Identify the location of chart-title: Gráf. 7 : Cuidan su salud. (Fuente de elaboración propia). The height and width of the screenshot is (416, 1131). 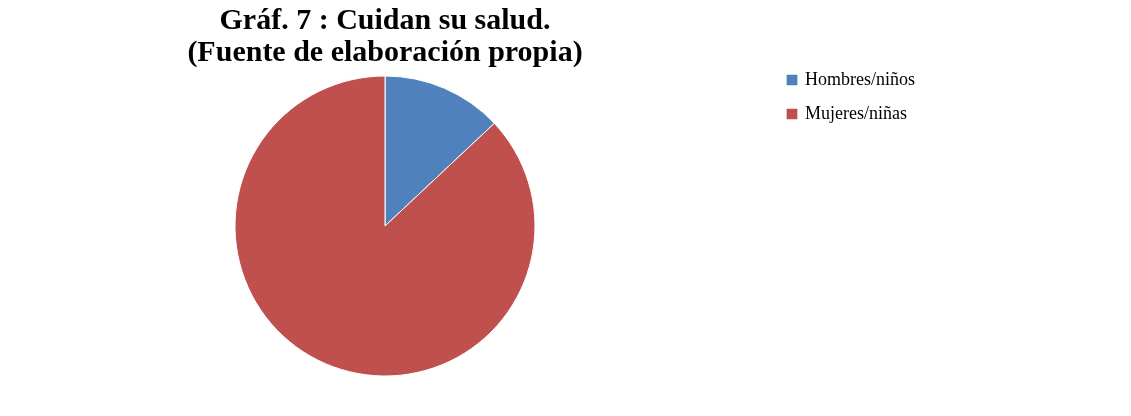
(385, 35).